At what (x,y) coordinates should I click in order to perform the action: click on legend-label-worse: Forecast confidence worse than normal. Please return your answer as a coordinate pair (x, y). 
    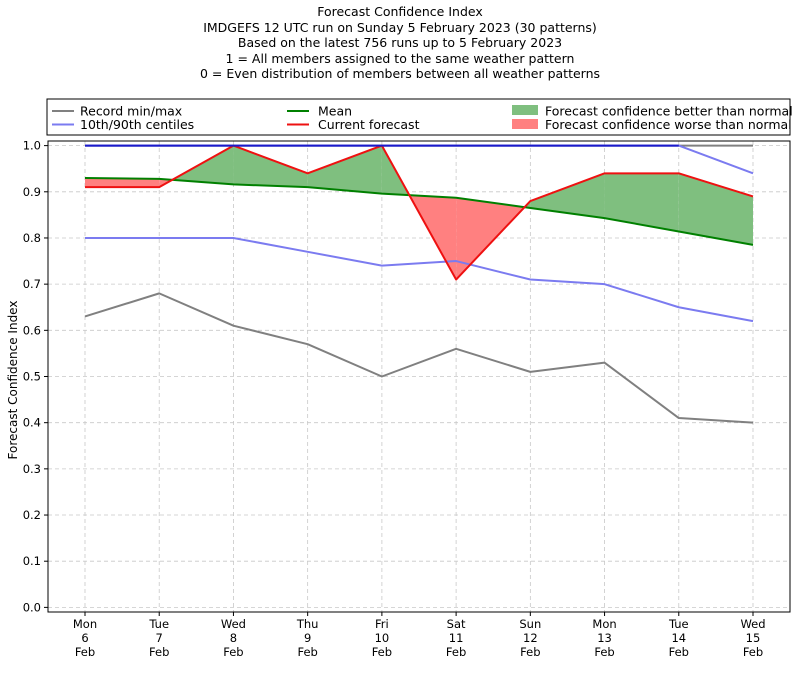
    Looking at the image, I should click on (668, 124).